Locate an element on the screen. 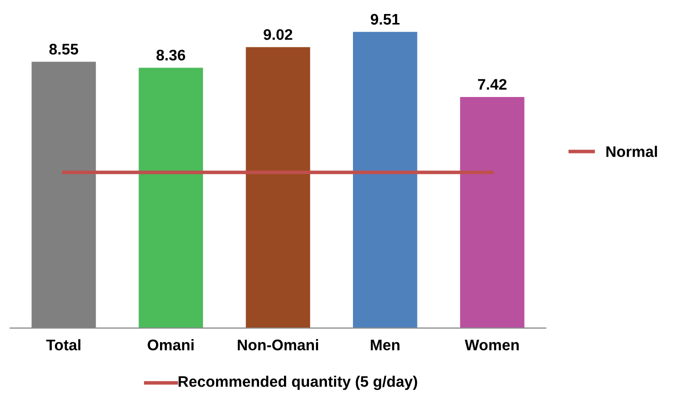 This screenshot has width=678, height=403. x-tick-label: Omani is located at coordinates (171, 344).